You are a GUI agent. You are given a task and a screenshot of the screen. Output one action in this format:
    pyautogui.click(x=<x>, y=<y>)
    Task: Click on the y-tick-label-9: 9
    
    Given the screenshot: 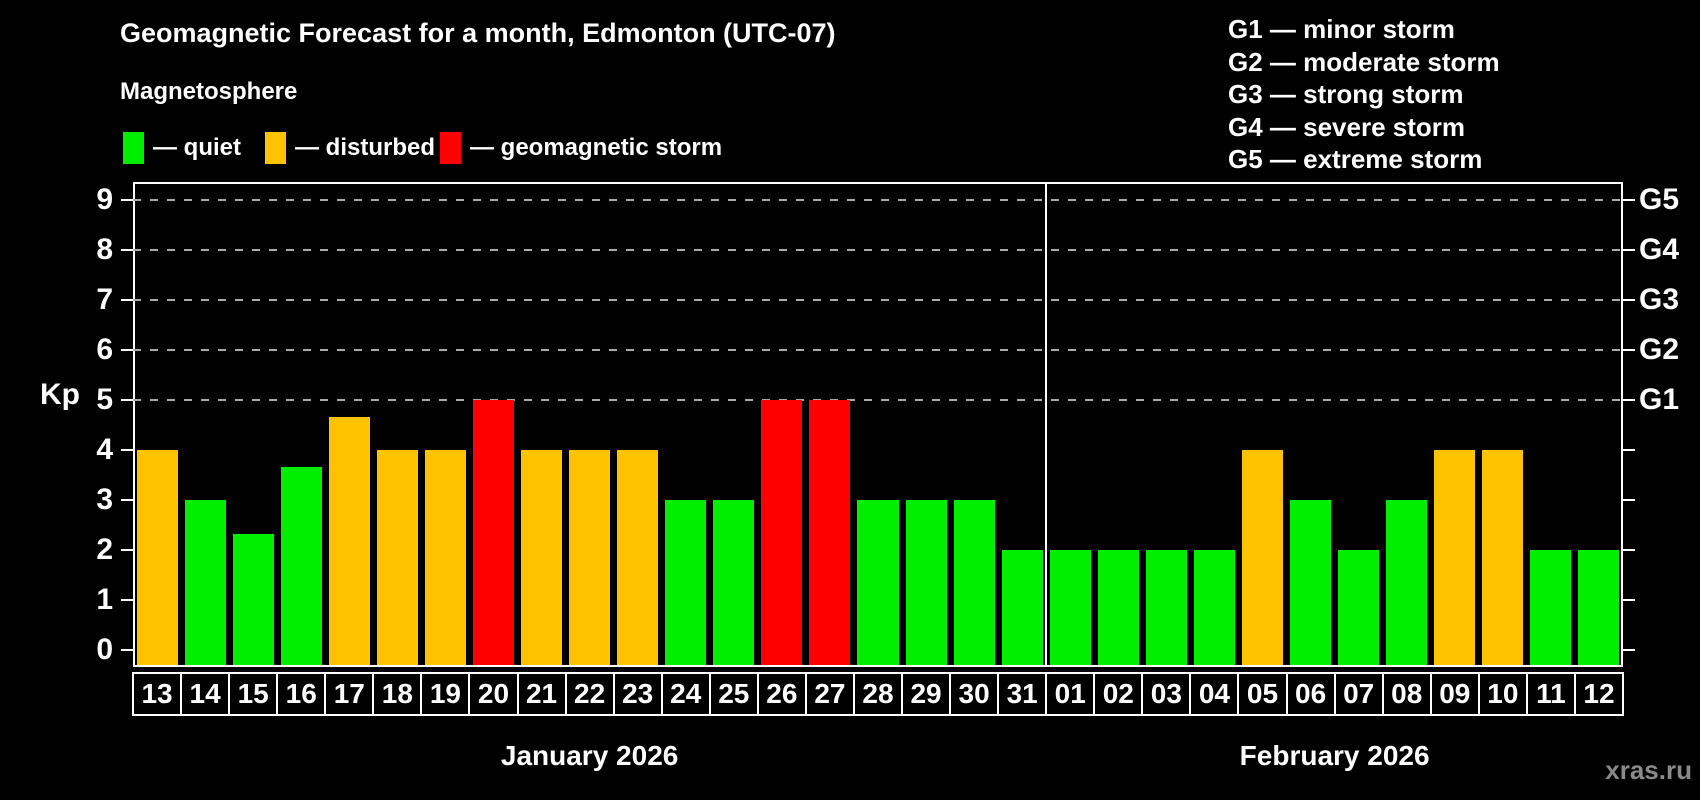 What is the action you would take?
    pyautogui.click(x=104, y=199)
    